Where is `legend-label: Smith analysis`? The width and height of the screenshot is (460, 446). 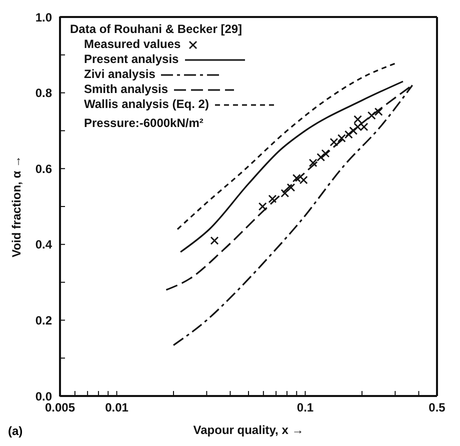 legend-label: Smith analysis is located at coordinates (126, 89).